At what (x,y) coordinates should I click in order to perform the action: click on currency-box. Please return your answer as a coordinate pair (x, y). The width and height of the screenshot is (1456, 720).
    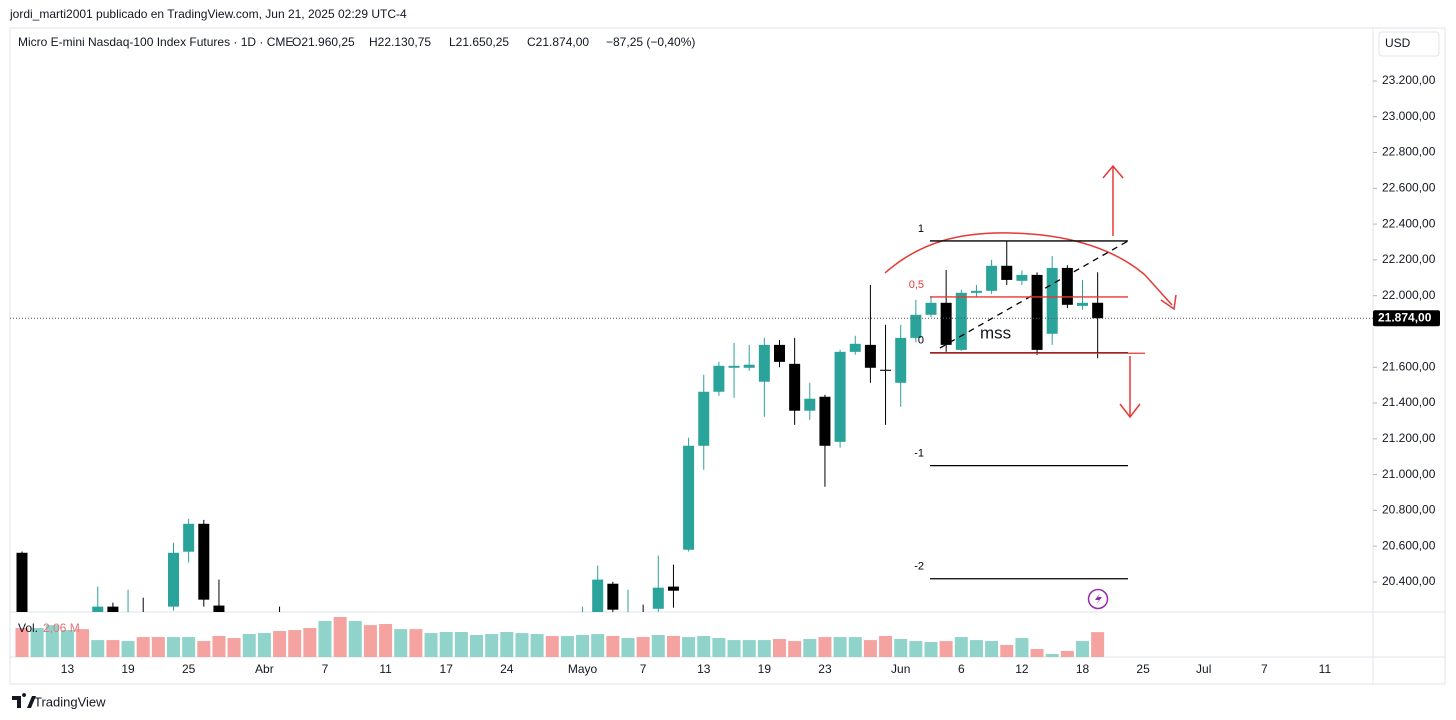
    Looking at the image, I should click on (1409, 44).